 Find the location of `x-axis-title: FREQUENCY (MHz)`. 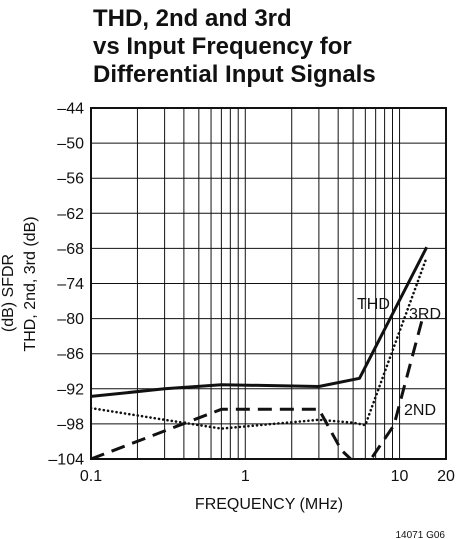

x-axis-title: FREQUENCY (MHz) is located at coordinates (269, 504).